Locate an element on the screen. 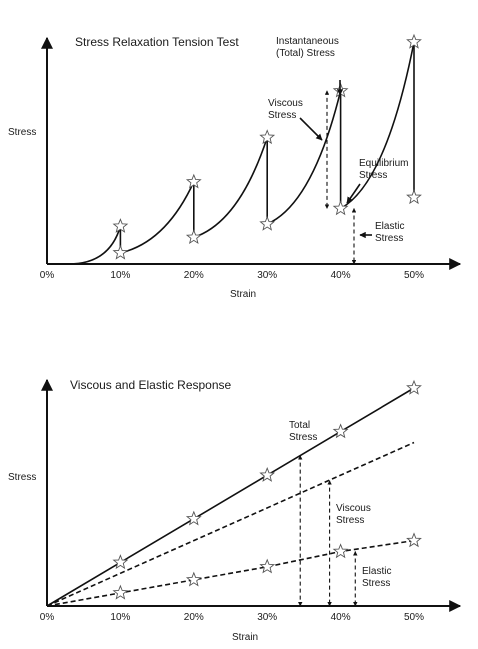 The width and height of the screenshot is (478, 649). instantaneous-stress-label: Instantaneous (Total) Stress is located at coordinates (307, 47).